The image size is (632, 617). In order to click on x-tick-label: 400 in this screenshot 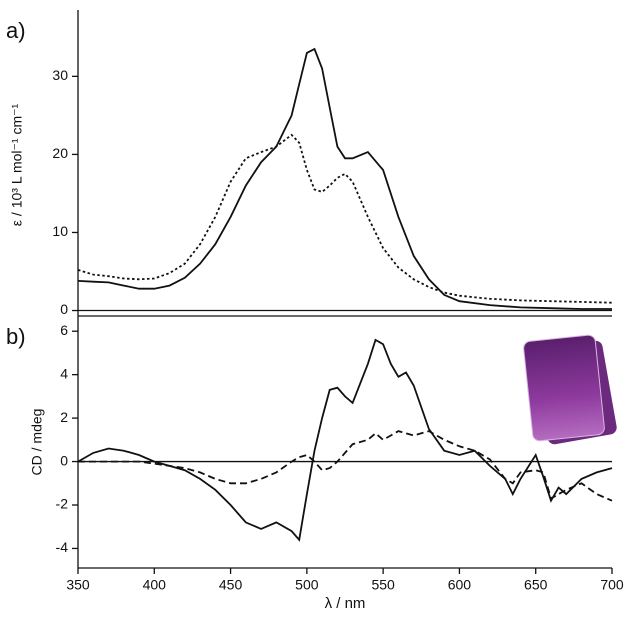, I will do `click(155, 585)`.